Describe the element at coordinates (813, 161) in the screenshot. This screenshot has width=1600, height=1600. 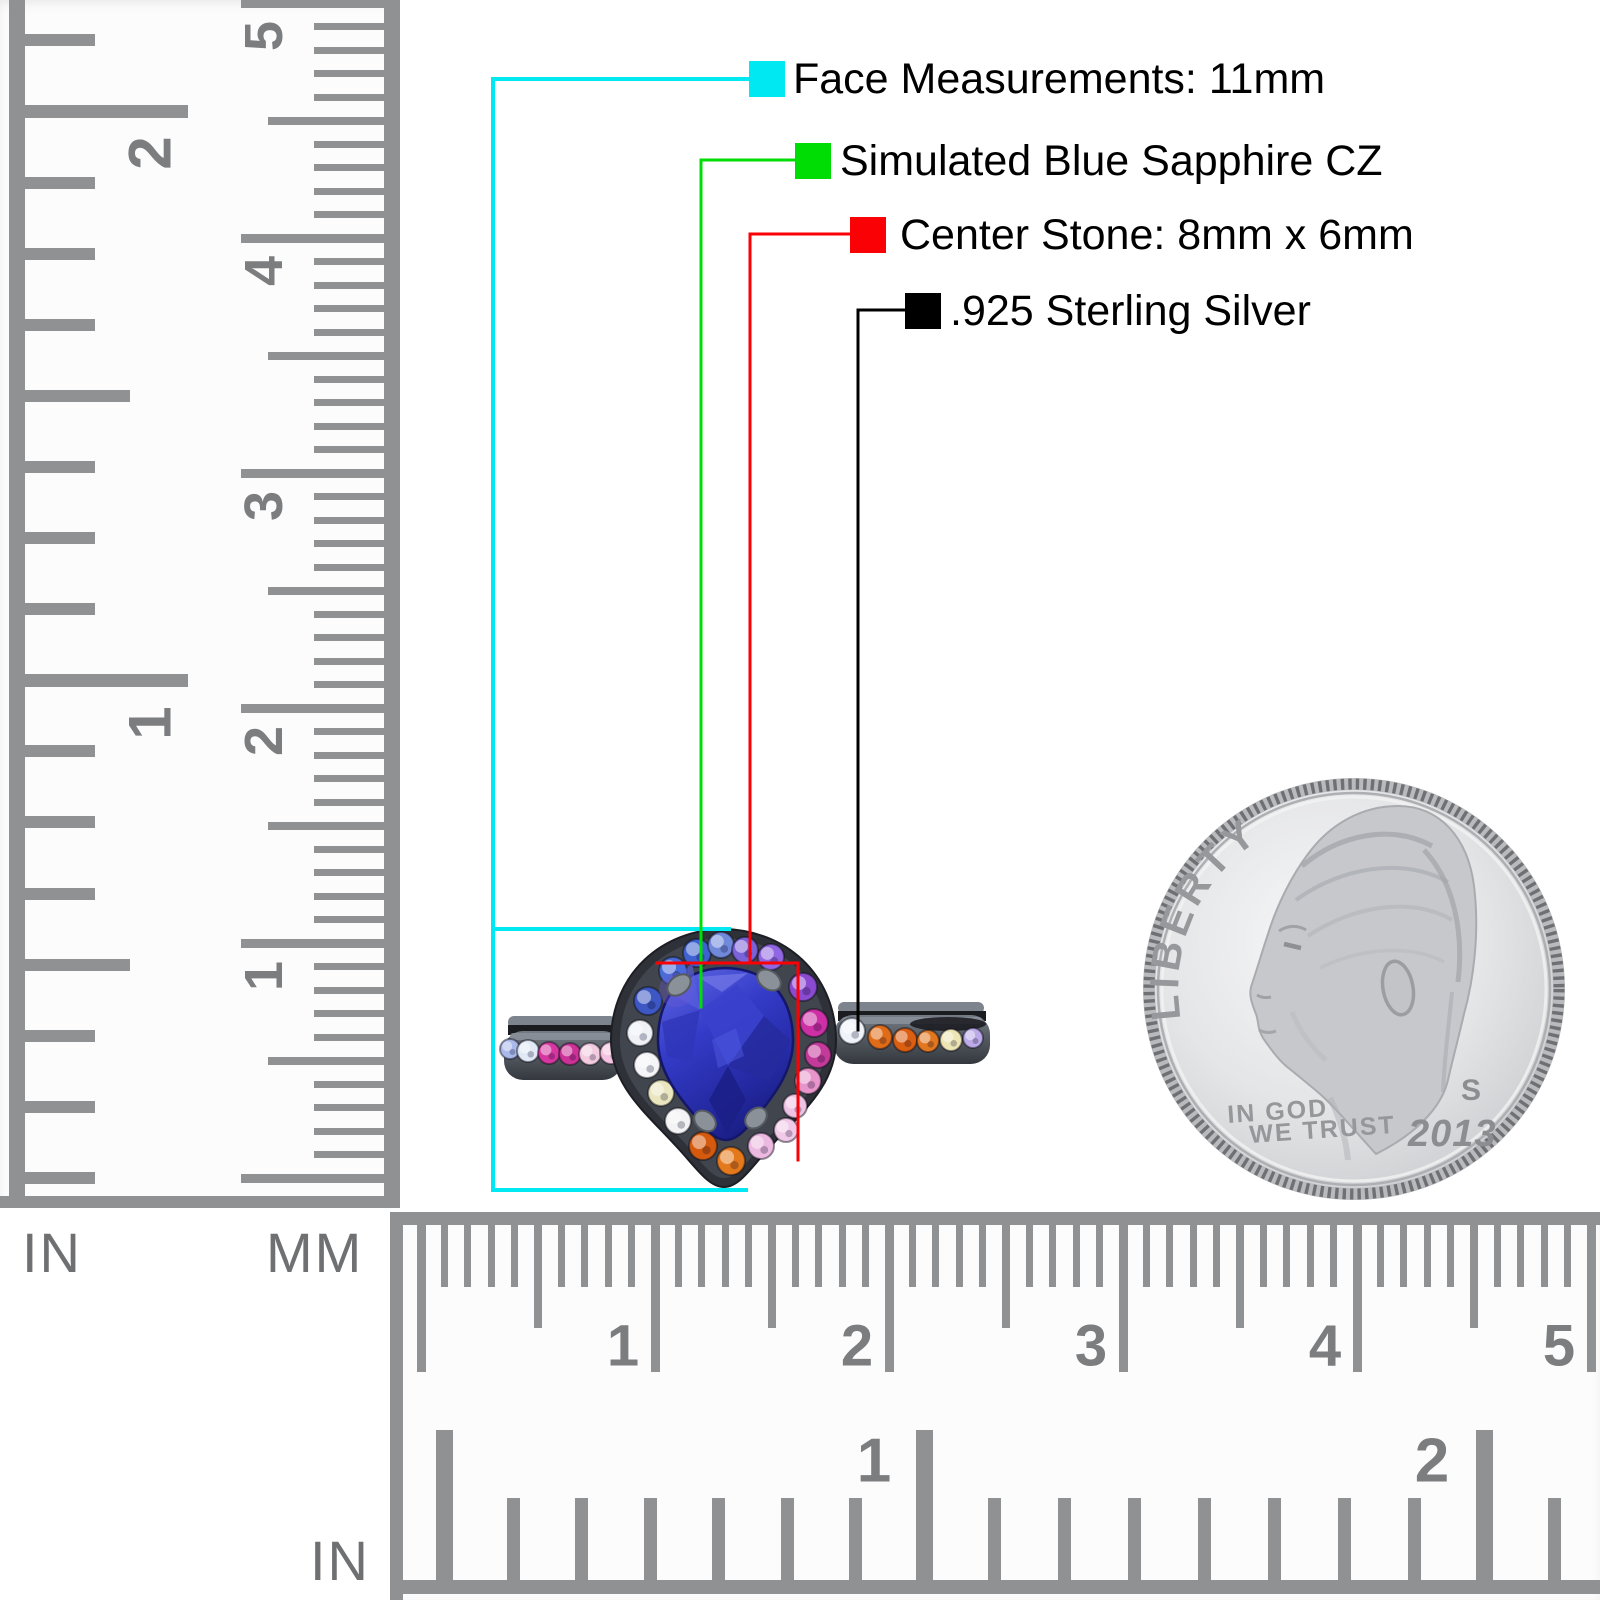
I see `callout-swatch-stone-type` at that location.